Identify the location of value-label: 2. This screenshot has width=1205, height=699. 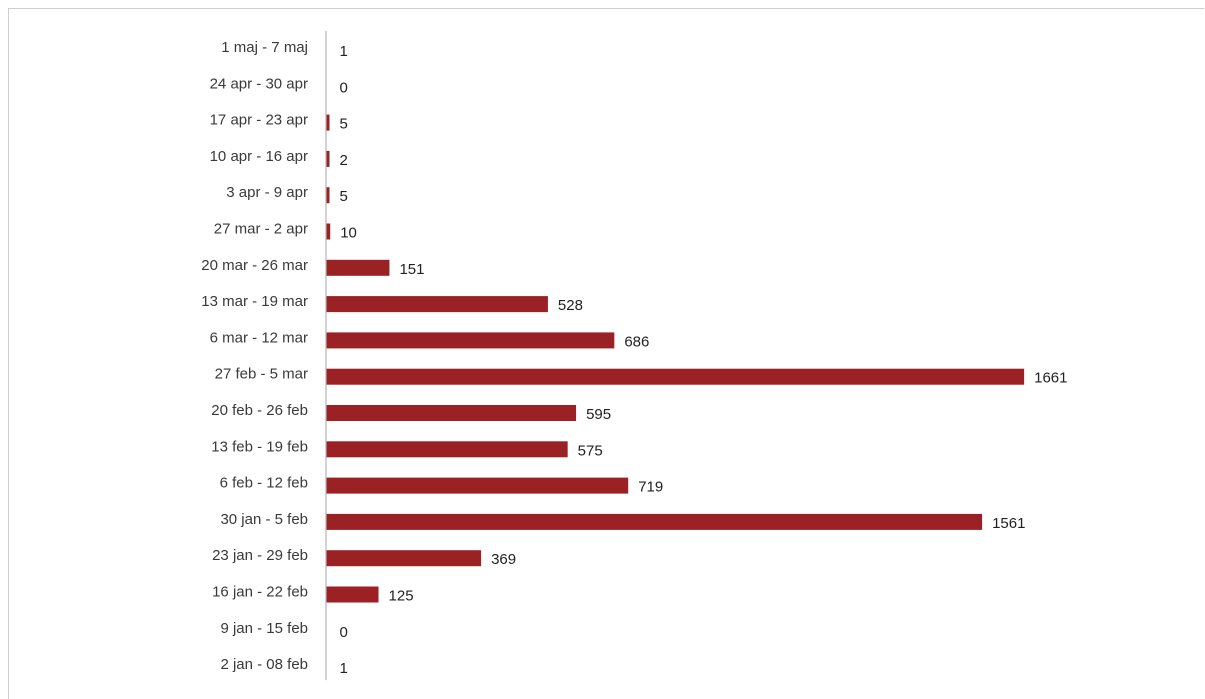
(344, 160).